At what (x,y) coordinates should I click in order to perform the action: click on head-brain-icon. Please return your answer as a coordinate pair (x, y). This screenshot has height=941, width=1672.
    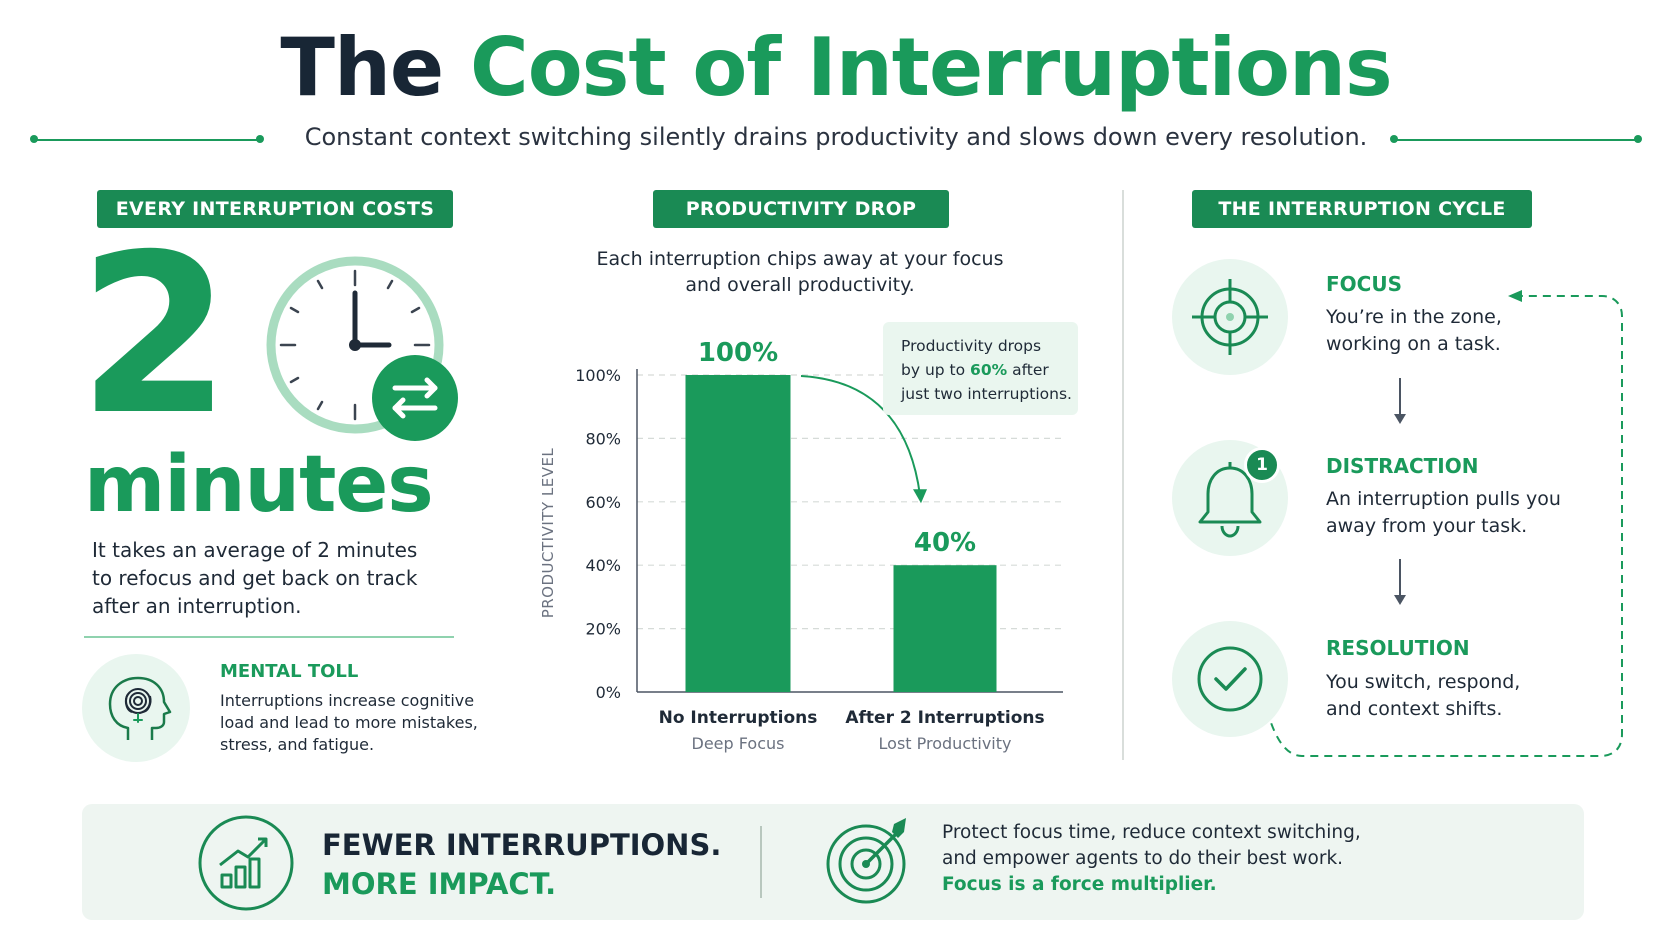
    Looking at the image, I should click on (136, 708).